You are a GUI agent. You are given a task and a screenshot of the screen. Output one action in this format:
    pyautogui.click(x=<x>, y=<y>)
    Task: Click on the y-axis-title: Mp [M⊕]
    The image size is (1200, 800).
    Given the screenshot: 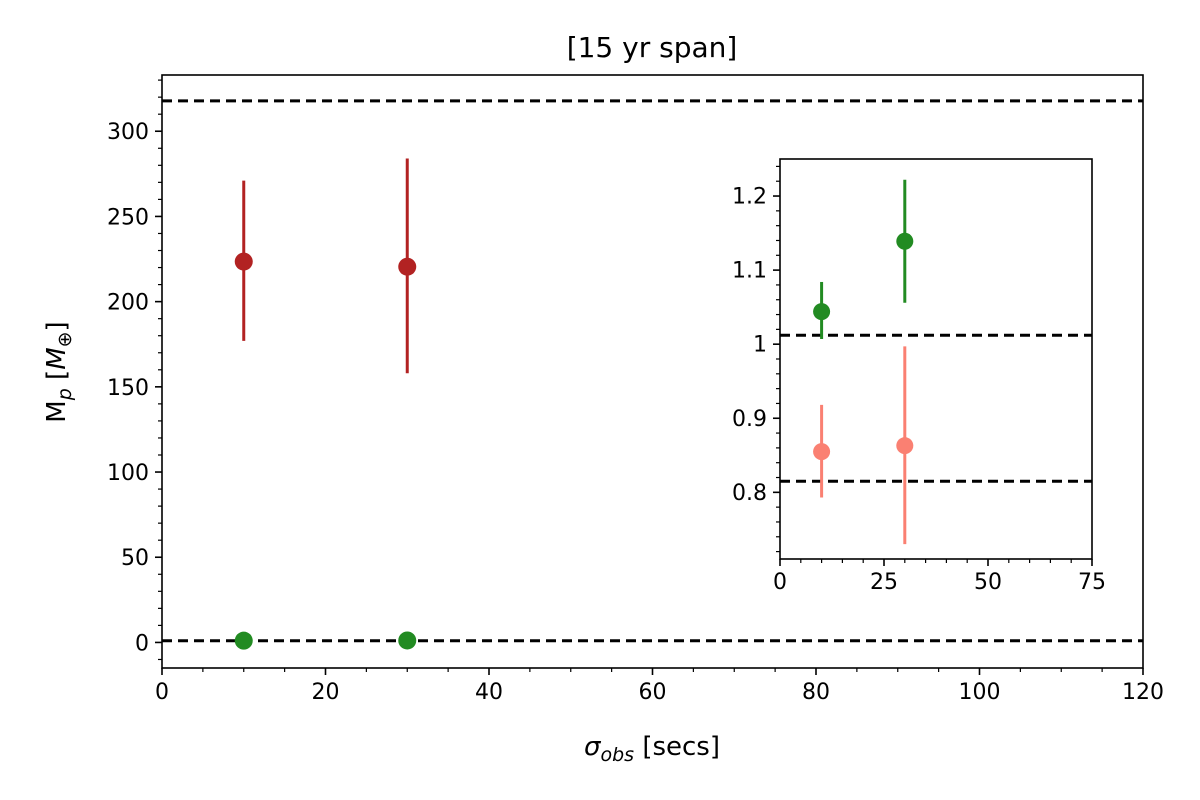 What is the action you would take?
    pyautogui.click(x=59, y=371)
    